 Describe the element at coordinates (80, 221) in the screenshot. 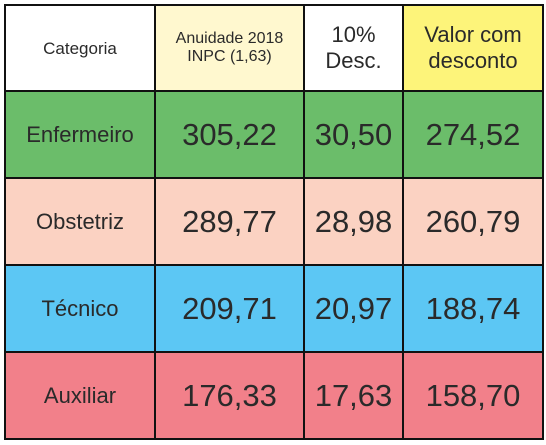

I see `category-cell: Obstetriz` at that location.